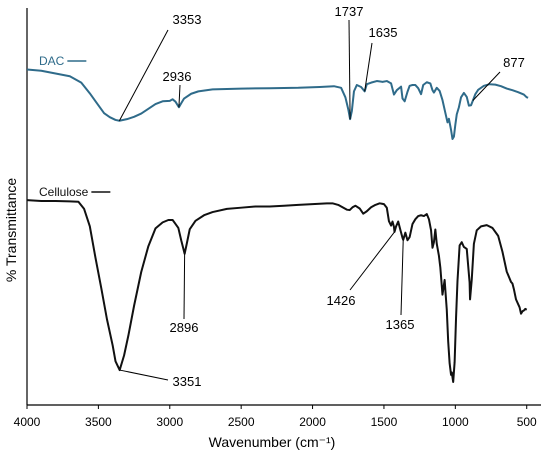 The width and height of the screenshot is (550, 455). Describe the element at coordinates (514, 62) in the screenshot. I see `annotation-label: 877` at that location.